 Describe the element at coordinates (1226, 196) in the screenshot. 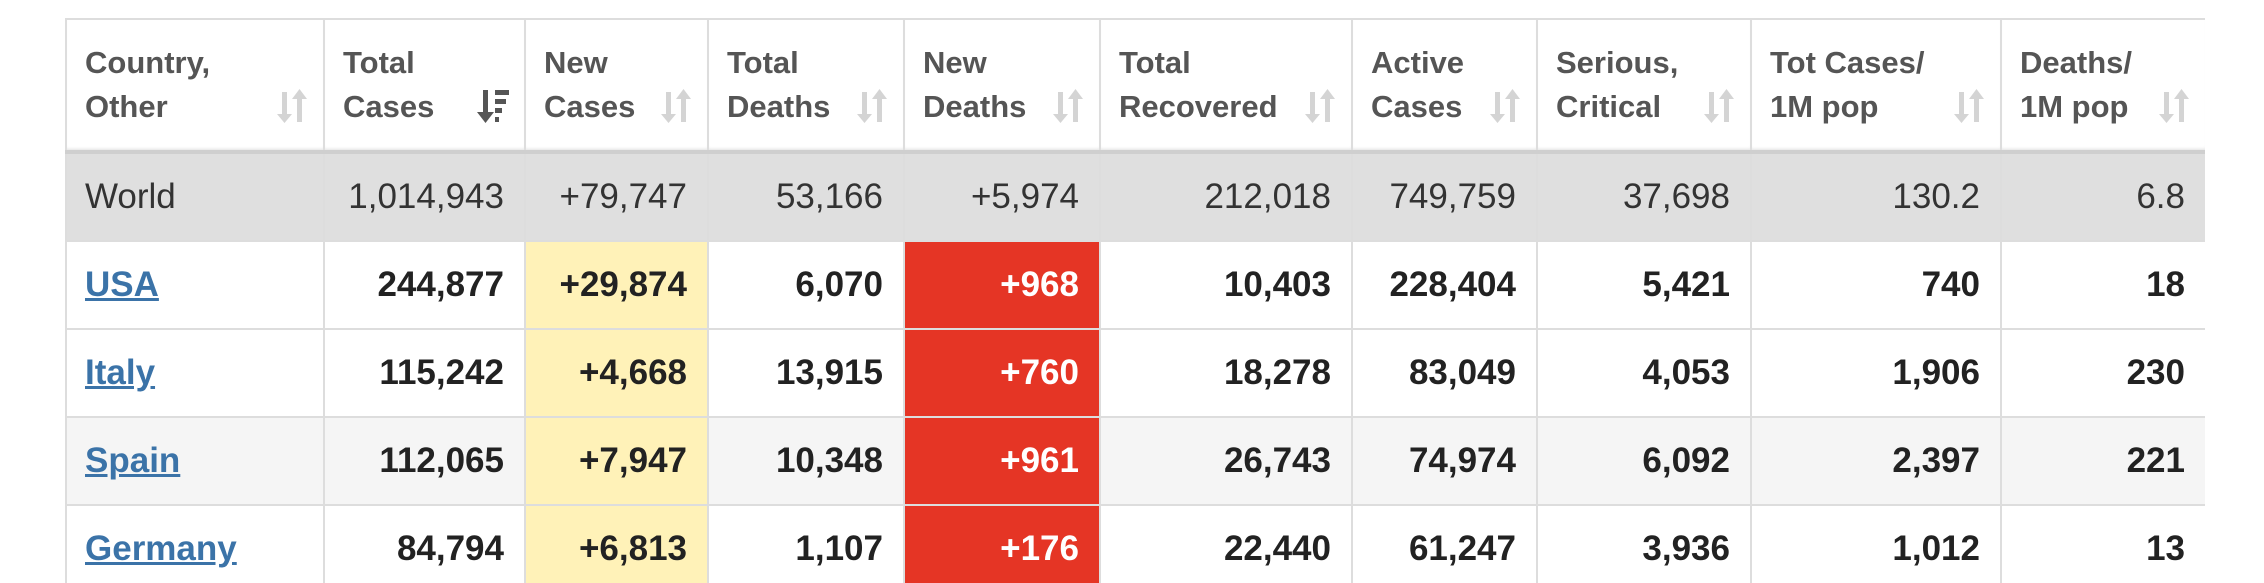

I see `world-total-recovered: 212,018` at that location.